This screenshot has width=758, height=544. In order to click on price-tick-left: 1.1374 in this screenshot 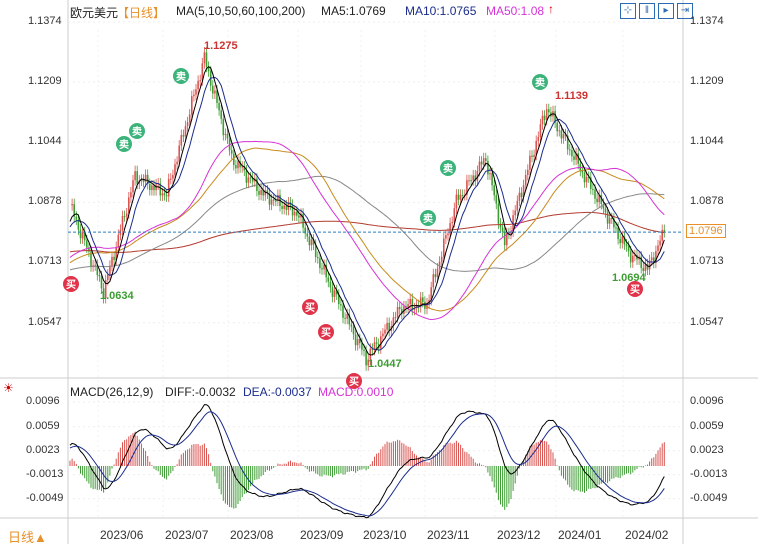, I will do `click(45, 21)`.